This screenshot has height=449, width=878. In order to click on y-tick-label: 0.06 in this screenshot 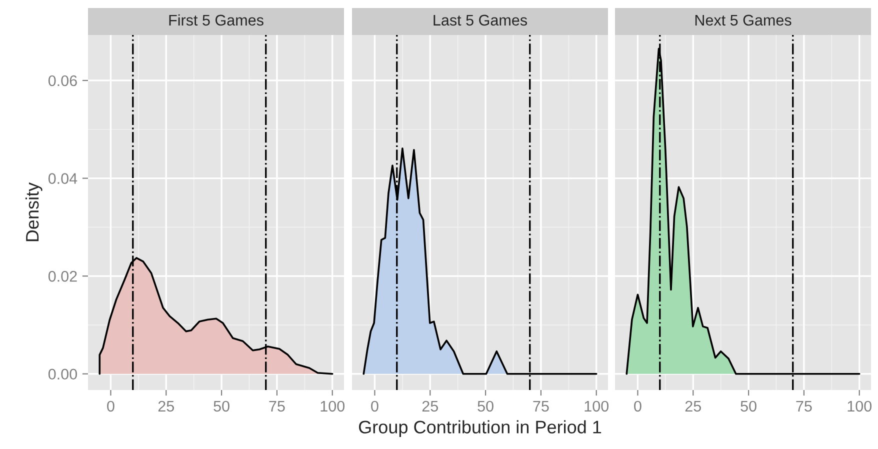, I will do `click(62, 80)`.